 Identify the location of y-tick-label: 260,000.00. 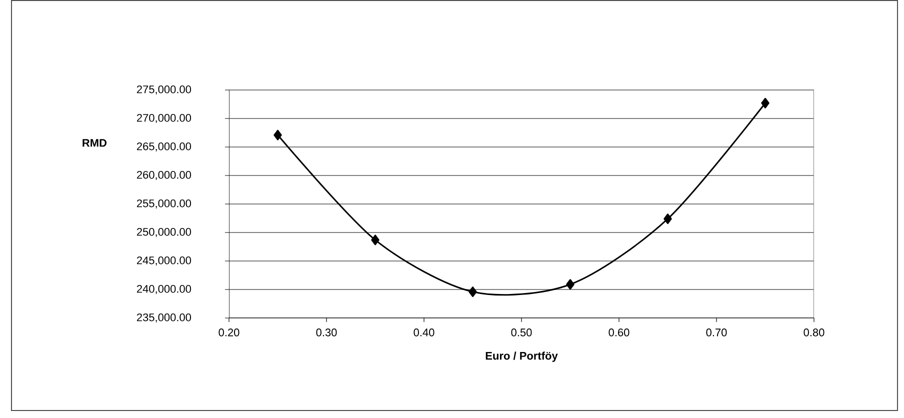
(164, 175).